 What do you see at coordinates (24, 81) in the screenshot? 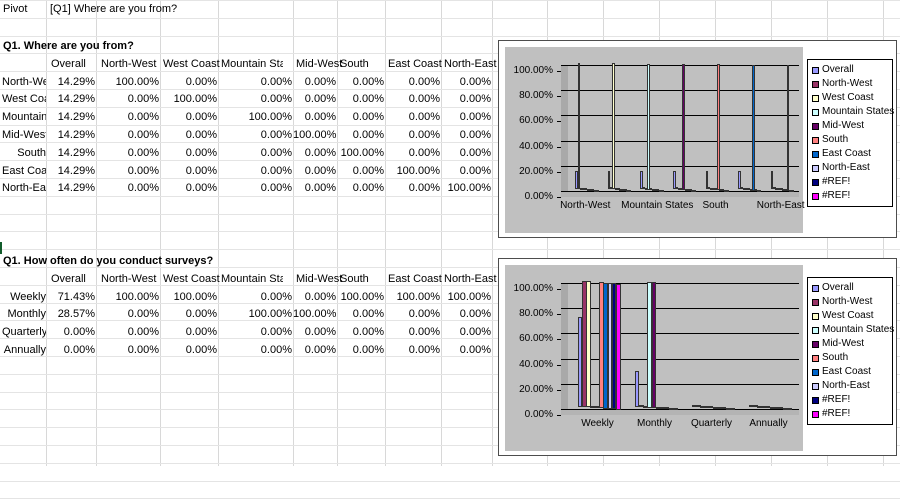
I see `table-row-header: North-West` at bounding box center [24, 81].